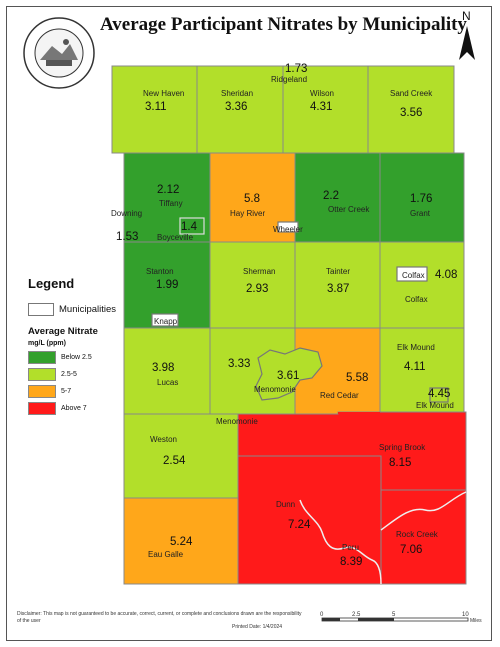  I want to click on value-elk-mound-village: 4.45, so click(439, 394).